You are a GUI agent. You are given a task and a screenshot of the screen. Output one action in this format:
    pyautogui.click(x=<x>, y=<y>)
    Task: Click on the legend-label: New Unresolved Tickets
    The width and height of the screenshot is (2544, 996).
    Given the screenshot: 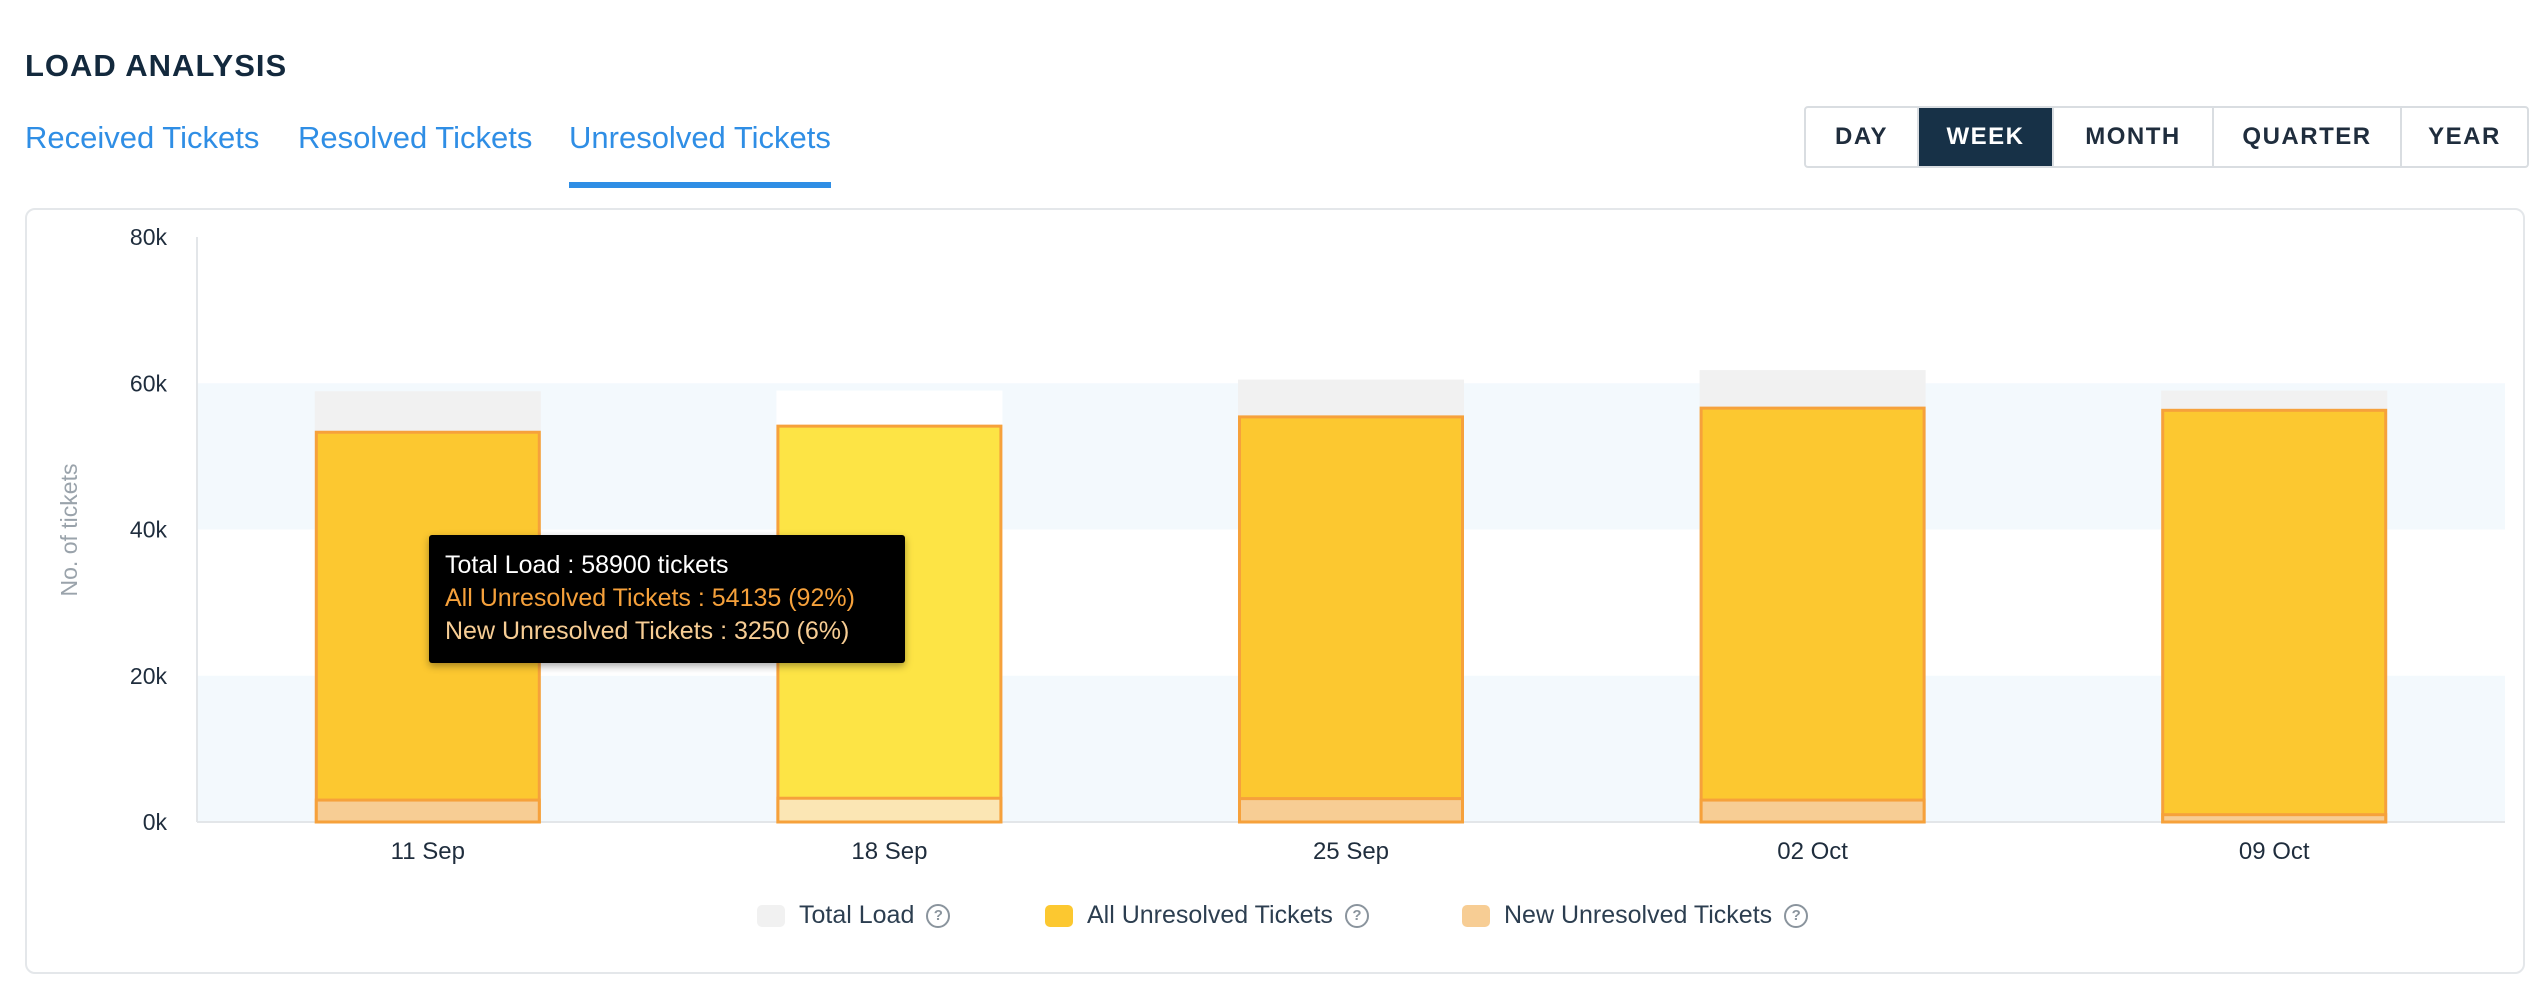 What is the action you would take?
    pyautogui.click(x=1638, y=915)
    